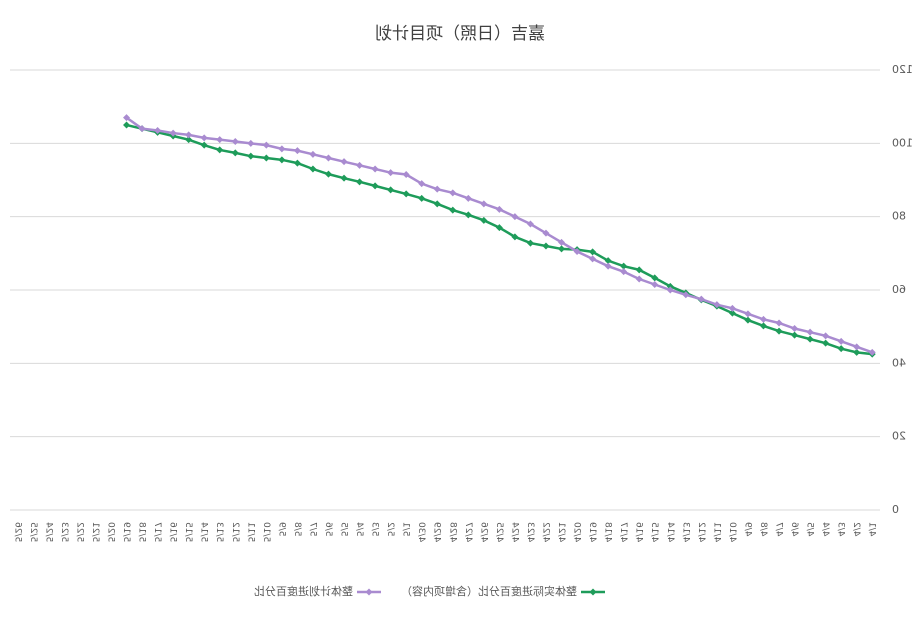 This screenshot has height=621, width=920. I want to click on x-tick-label: 4/30, so click(421, 532).